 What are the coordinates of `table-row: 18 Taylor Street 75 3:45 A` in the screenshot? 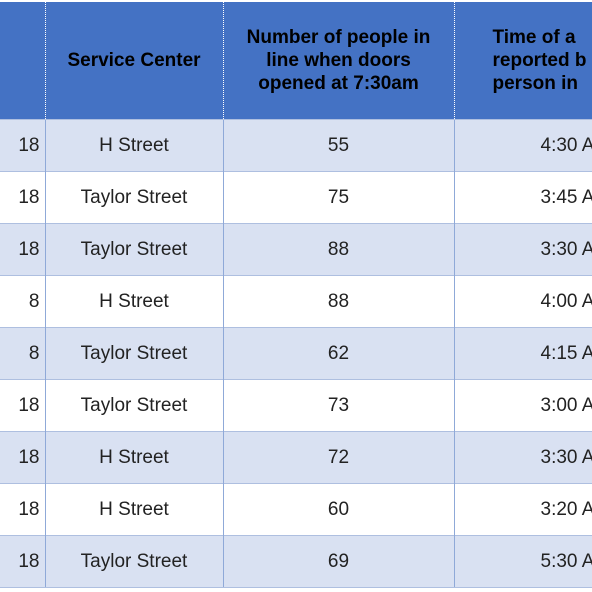 It's located at (296, 197).